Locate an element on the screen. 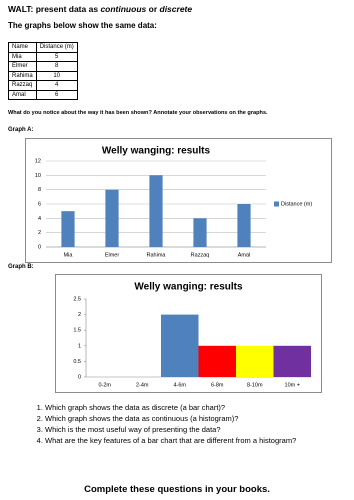 Image resolution: width=354 pixels, height=500 pixels. x-tick-label: Rahima is located at coordinates (157, 255).